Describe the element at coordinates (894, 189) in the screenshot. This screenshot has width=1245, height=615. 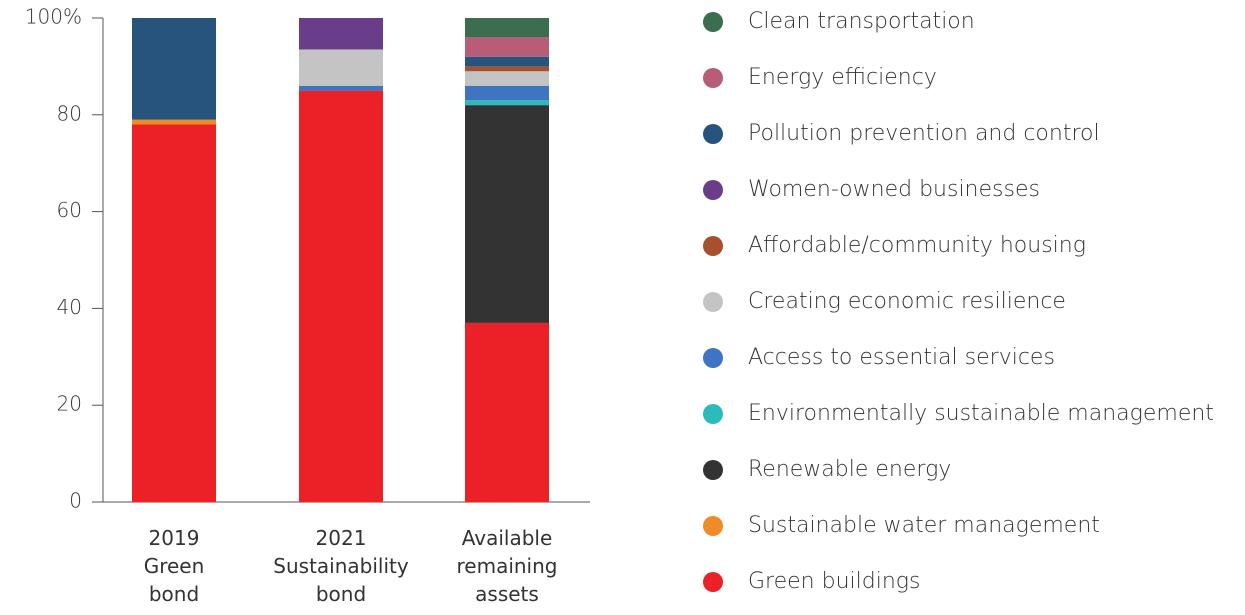
I see `legend-label: Women-owned businesses` at that location.